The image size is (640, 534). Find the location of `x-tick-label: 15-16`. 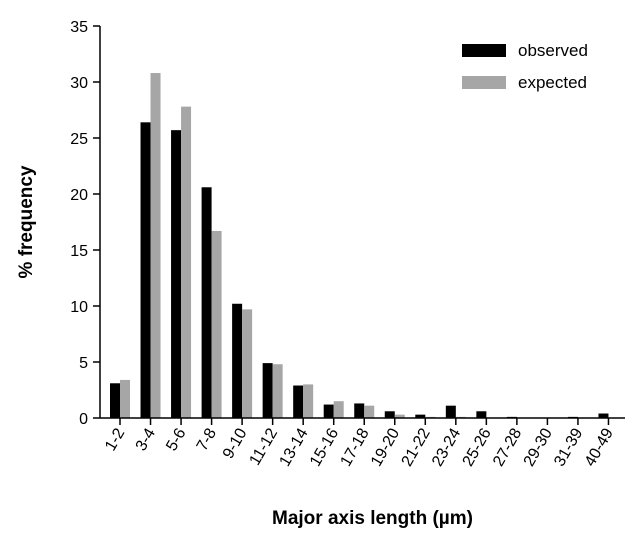

x-tick-label: 15-16 is located at coordinates (324, 447).